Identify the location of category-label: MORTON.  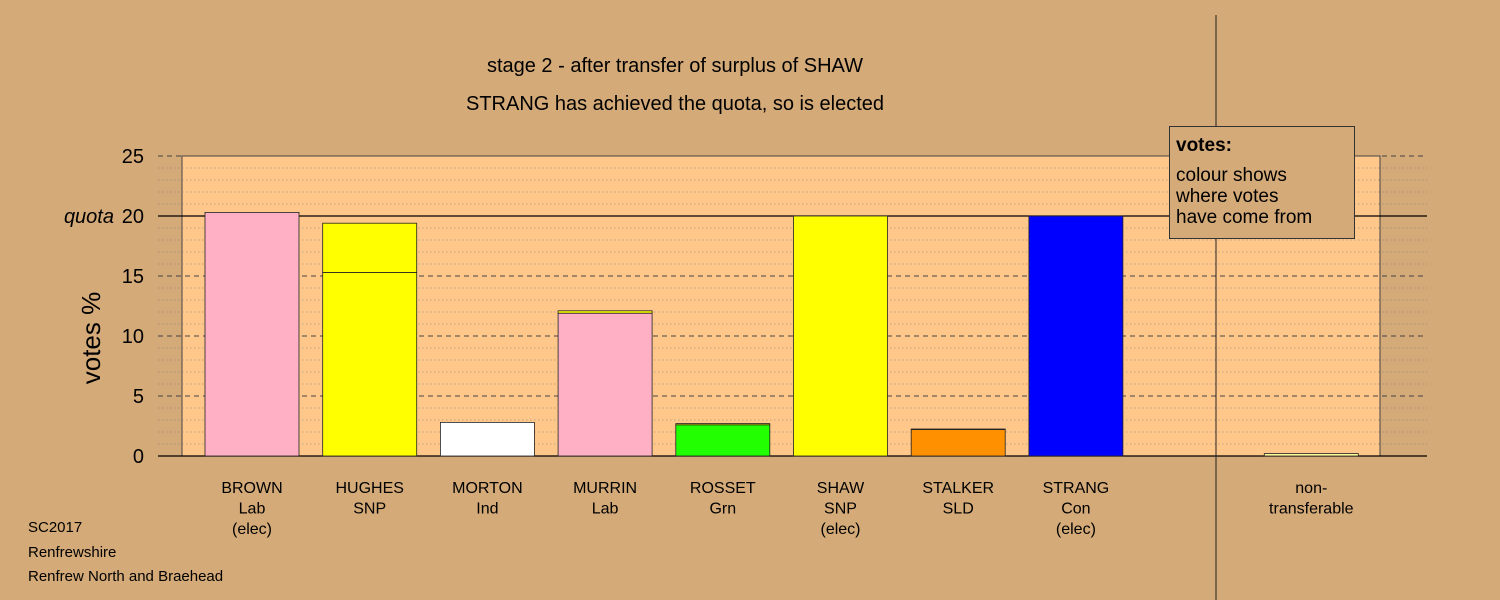
(487, 488).